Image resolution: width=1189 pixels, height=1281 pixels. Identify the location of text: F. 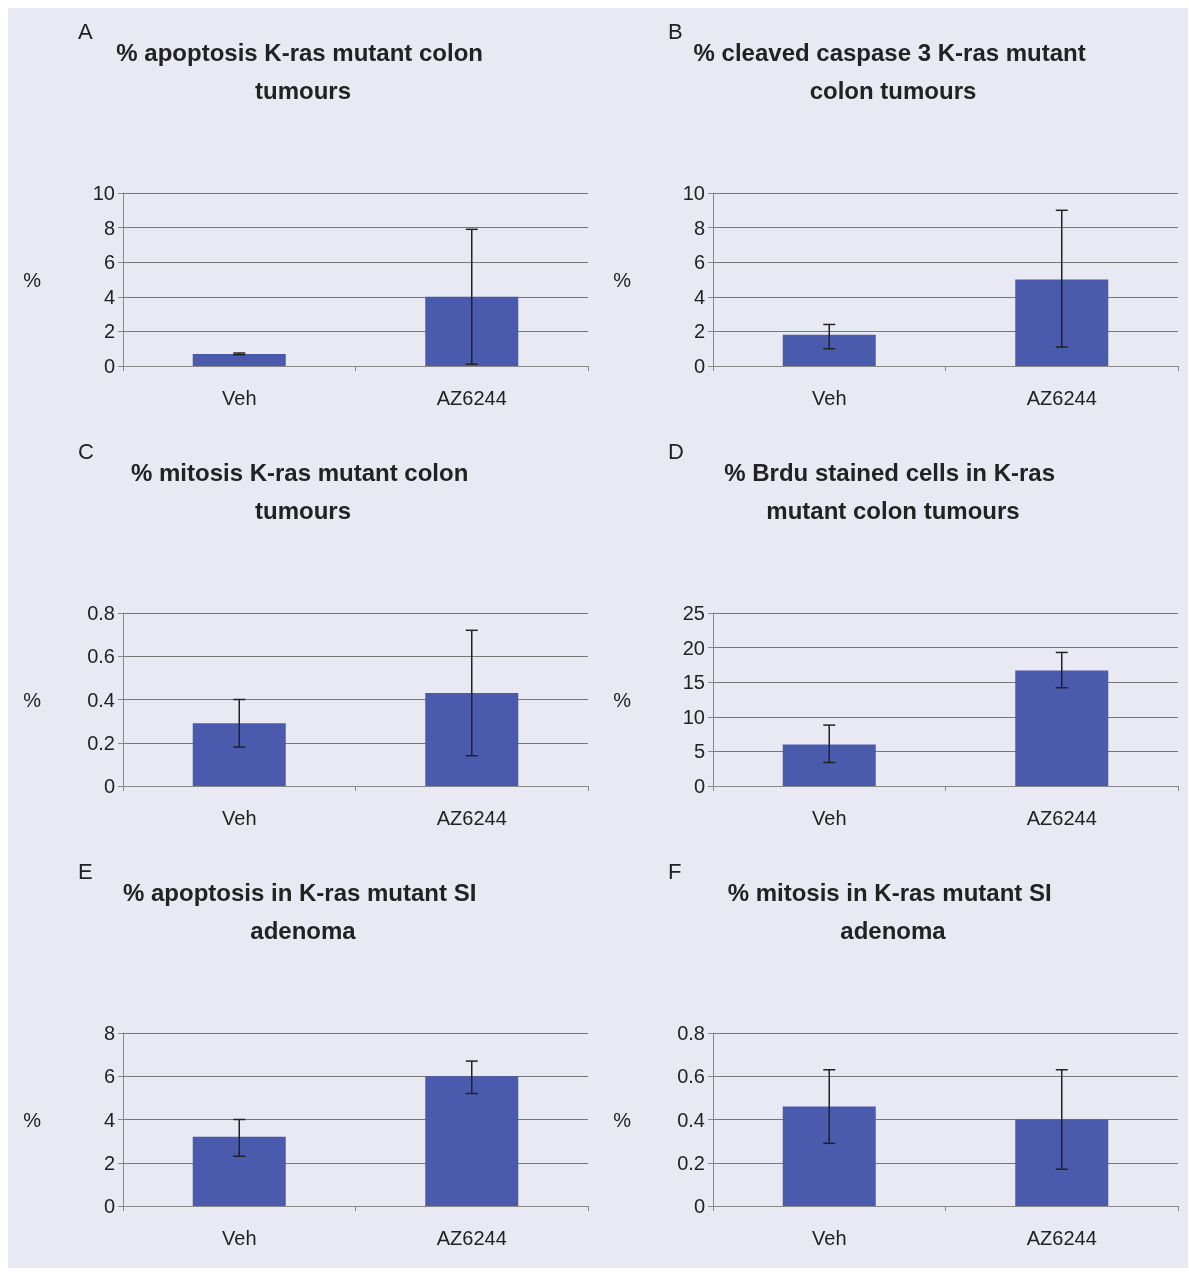
(675, 871).